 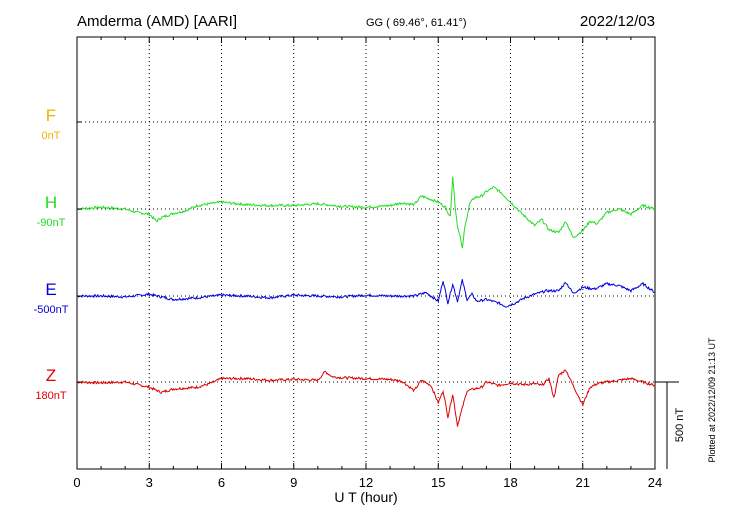 I want to click on scale-bar-label: 500 nT, so click(x=680, y=425).